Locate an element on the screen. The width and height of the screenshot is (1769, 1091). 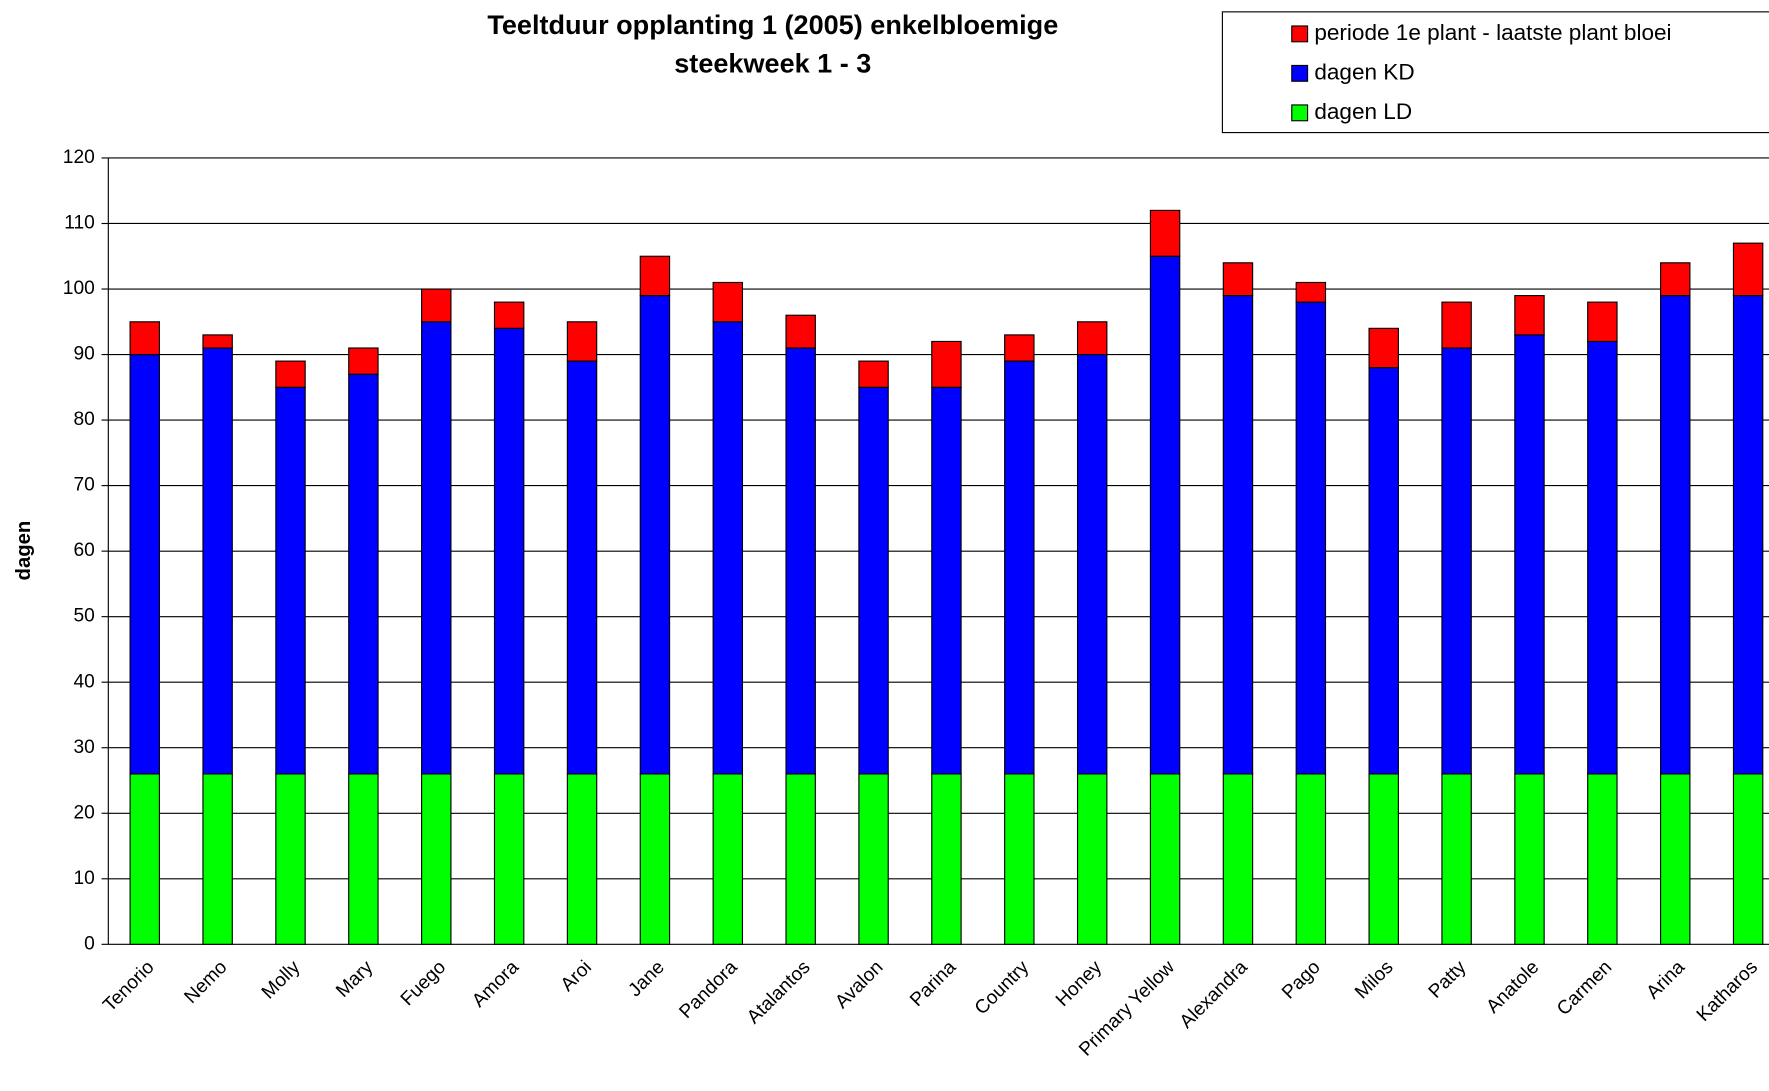
y-tick-label: 110 is located at coordinates (79, 223).